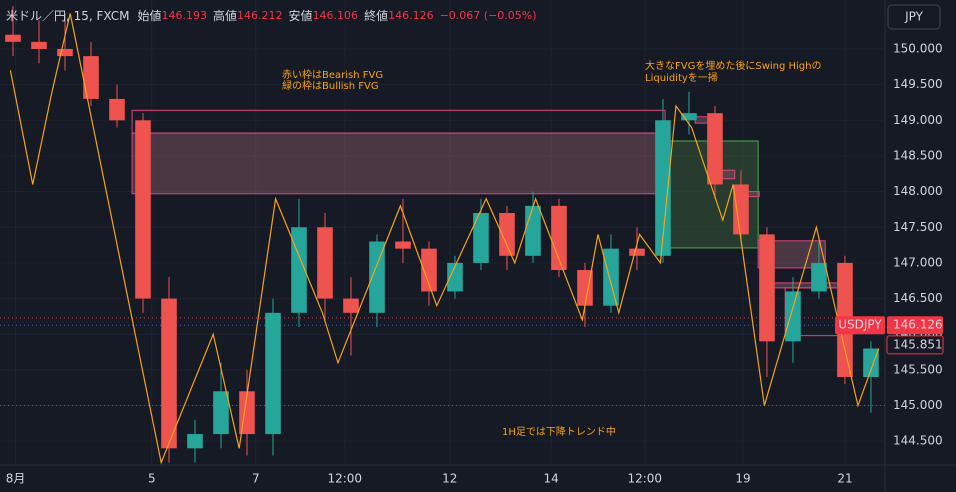 The width and height of the screenshot is (956, 492). I want to click on x-tick-label: 14, so click(551, 479).